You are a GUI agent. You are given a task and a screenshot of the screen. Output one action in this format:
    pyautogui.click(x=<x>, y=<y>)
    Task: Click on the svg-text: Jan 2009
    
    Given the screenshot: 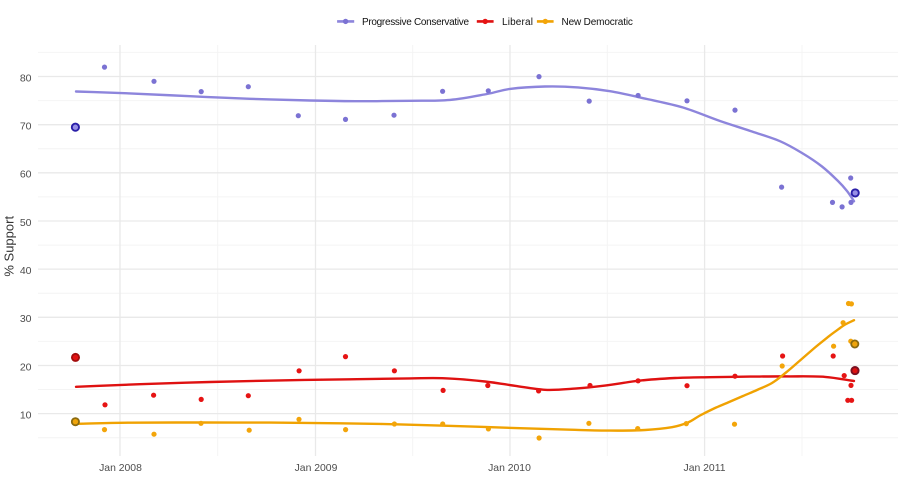 What is the action you would take?
    pyautogui.click(x=316, y=468)
    